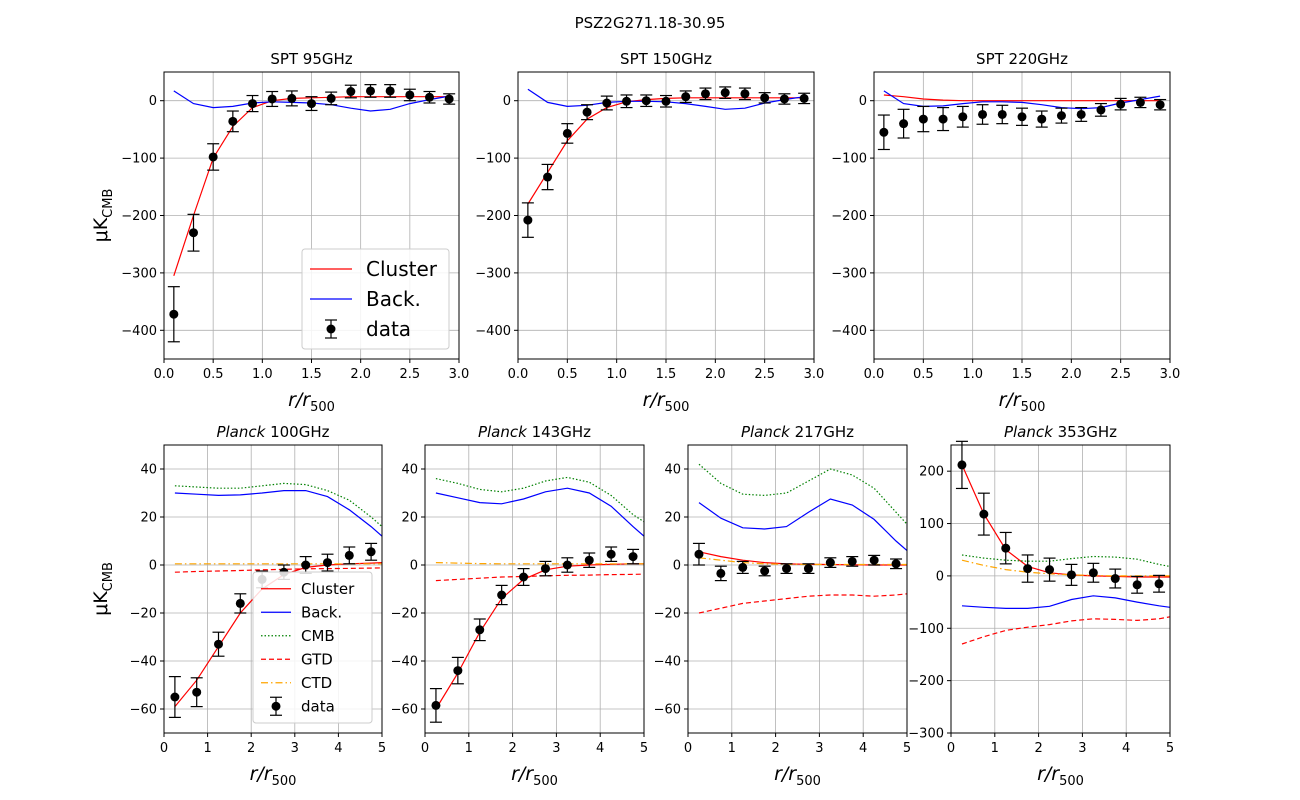 The width and height of the screenshot is (1300, 800). Describe the element at coordinates (1022, 374) in the screenshot. I see `x-tick-label: 1.5` at that location.